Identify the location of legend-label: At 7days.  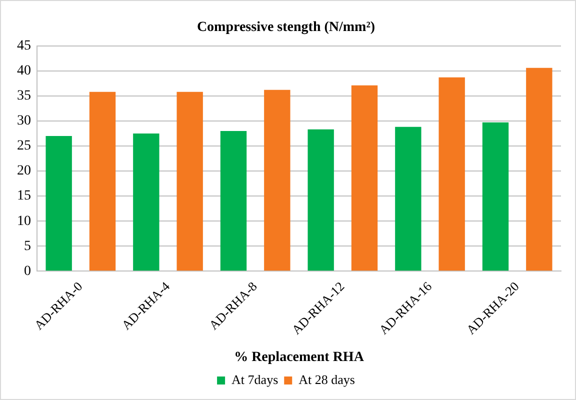
(255, 379).